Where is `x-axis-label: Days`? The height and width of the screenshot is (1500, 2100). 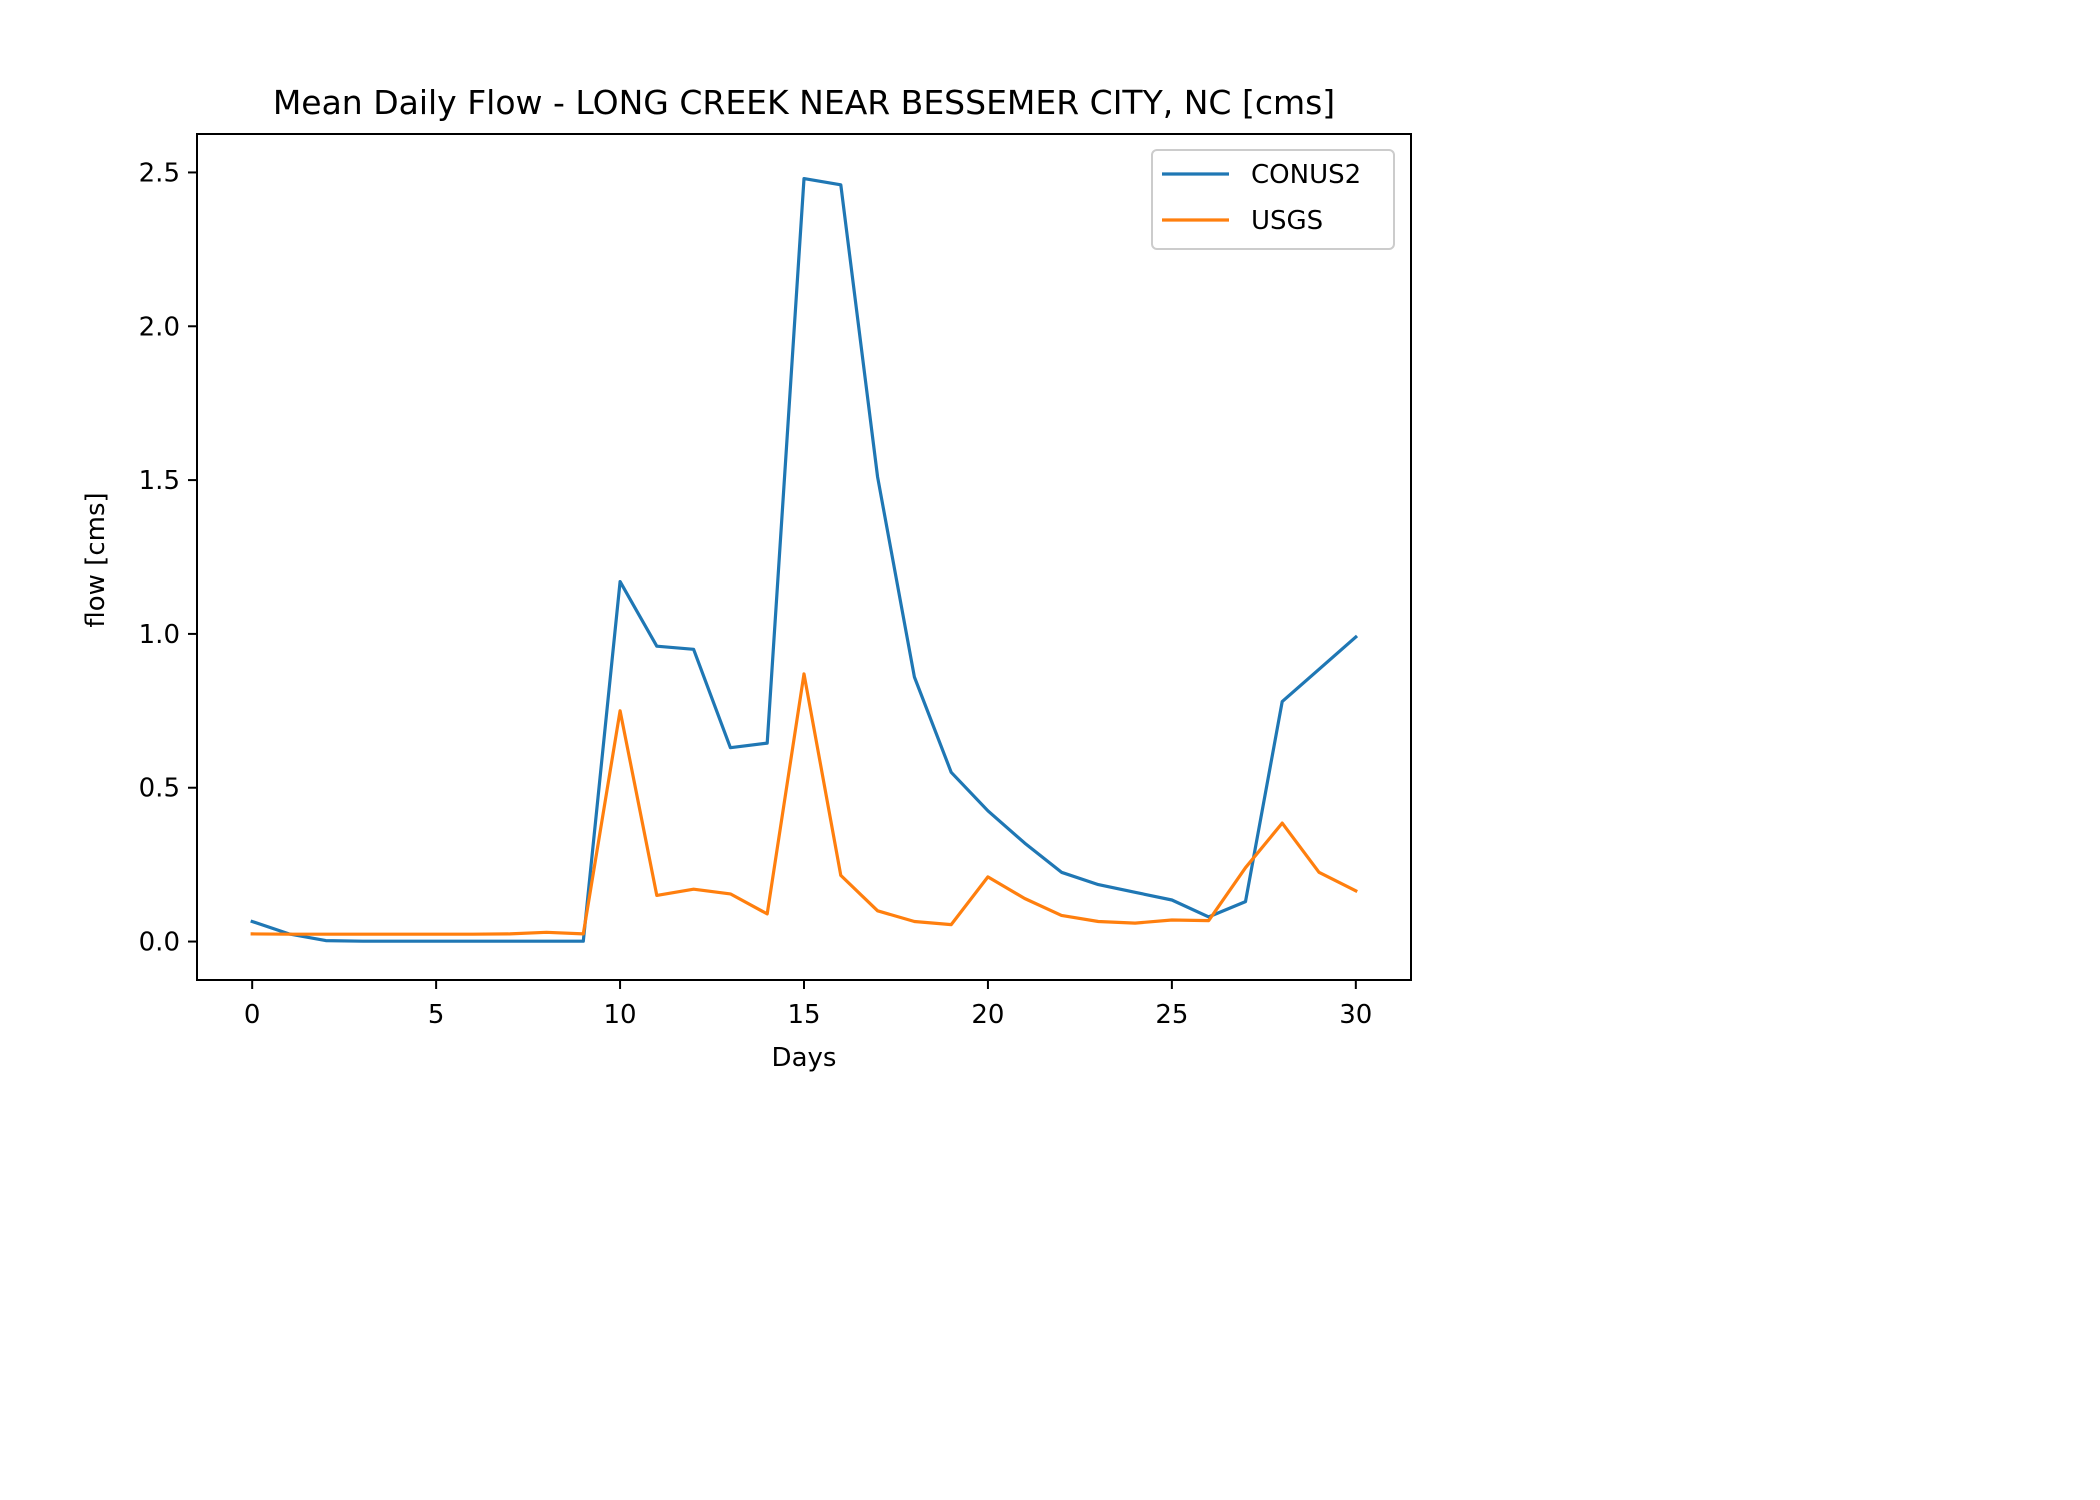 x-axis-label: Days is located at coordinates (804, 1058).